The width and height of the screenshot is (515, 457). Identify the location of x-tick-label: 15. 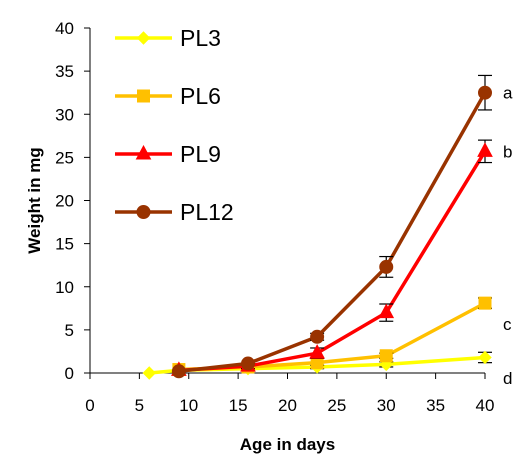
(238, 405).